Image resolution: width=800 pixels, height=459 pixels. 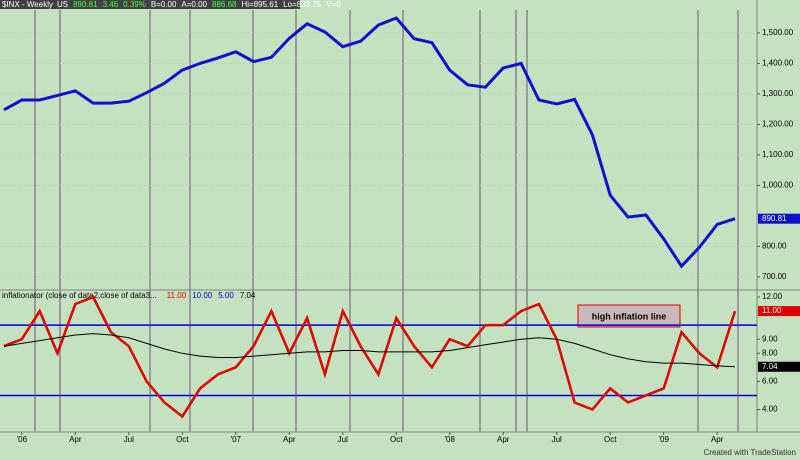 I want to click on indicator-header-item: 11.00, so click(x=177, y=295).